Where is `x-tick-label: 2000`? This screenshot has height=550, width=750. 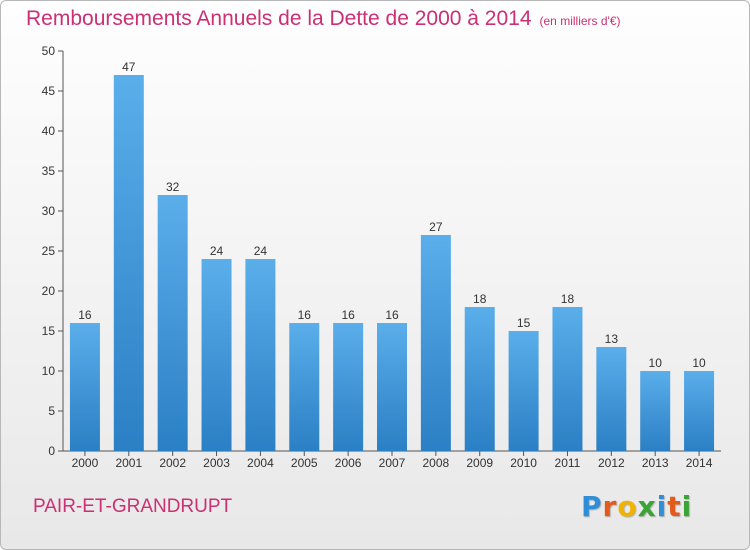
x-tick-label: 2000 is located at coordinates (85, 463).